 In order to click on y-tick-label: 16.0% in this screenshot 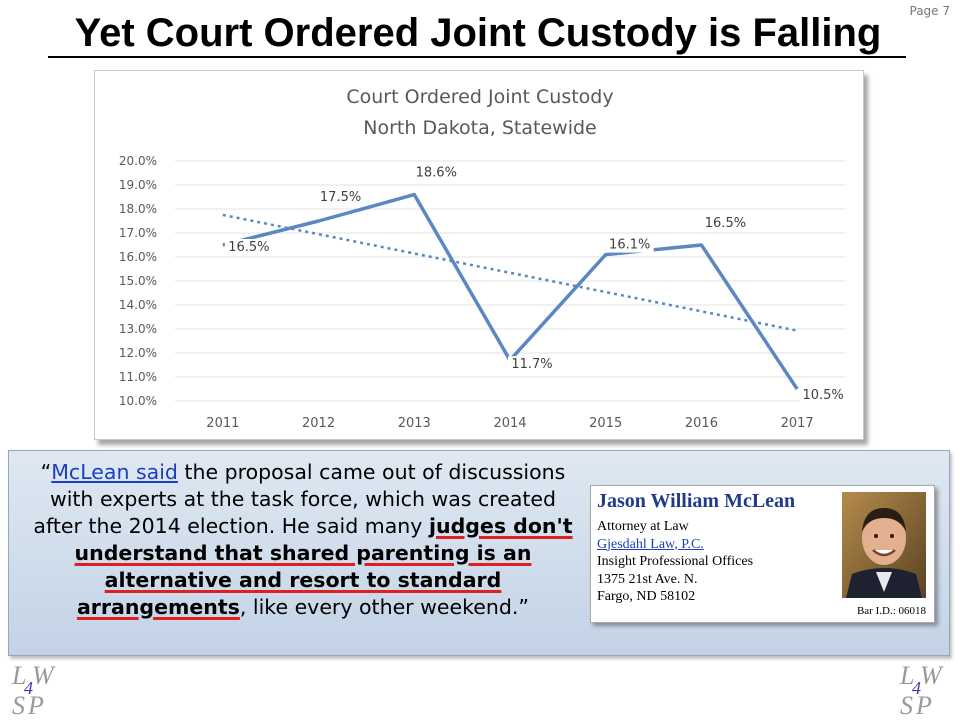, I will do `click(138, 257)`.